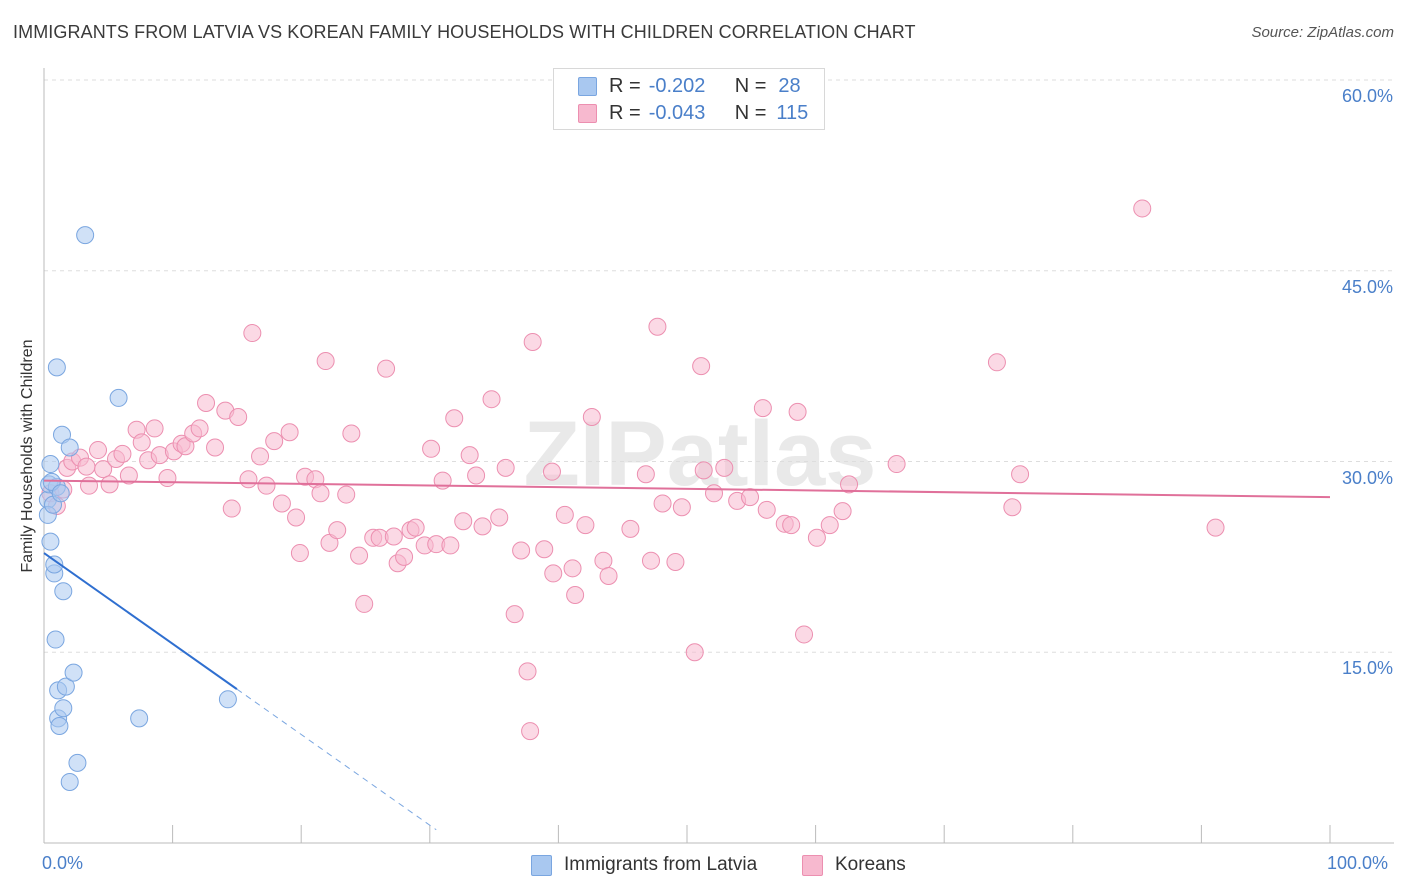 The width and height of the screenshot is (1406, 892). What do you see at coordinates (789, 85) in the screenshot?
I see `n-value: 28` at bounding box center [789, 85].